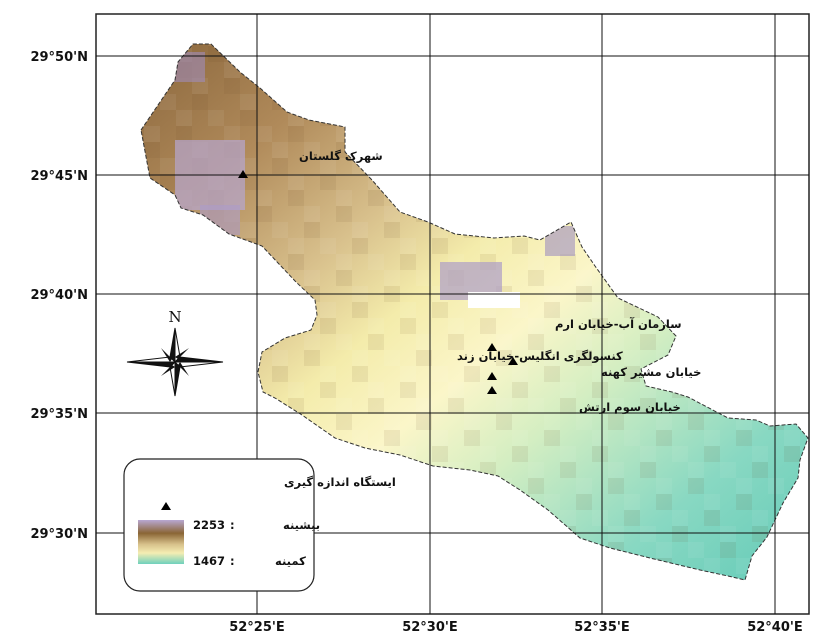 The image size is (821, 635). What do you see at coordinates (175, 352) in the screenshot?
I see `north-arrow: N` at bounding box center [175, 352].